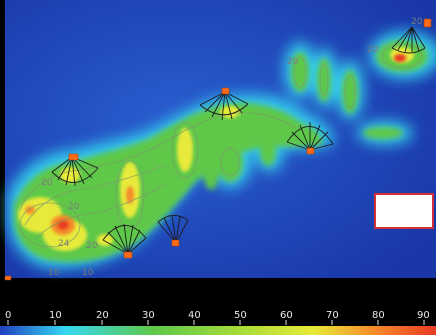 The width and height of the screenshot is (436, 335). Describe the element at coordinates (240, 315) in the screenshot. I see `scale-tick-label: 50` at that location.